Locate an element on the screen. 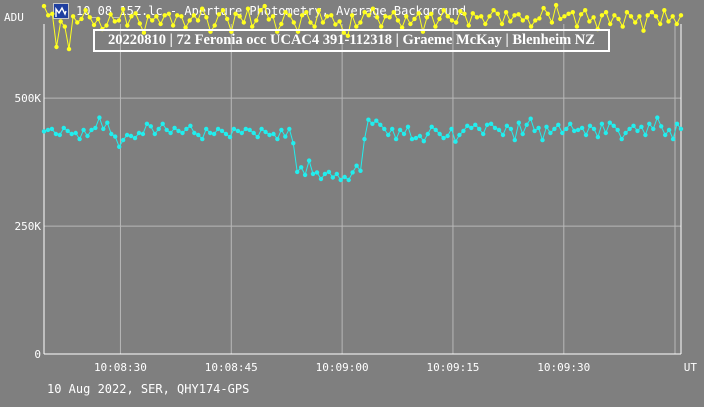  x-axis-label: UT is located at coordinates (691, 367).